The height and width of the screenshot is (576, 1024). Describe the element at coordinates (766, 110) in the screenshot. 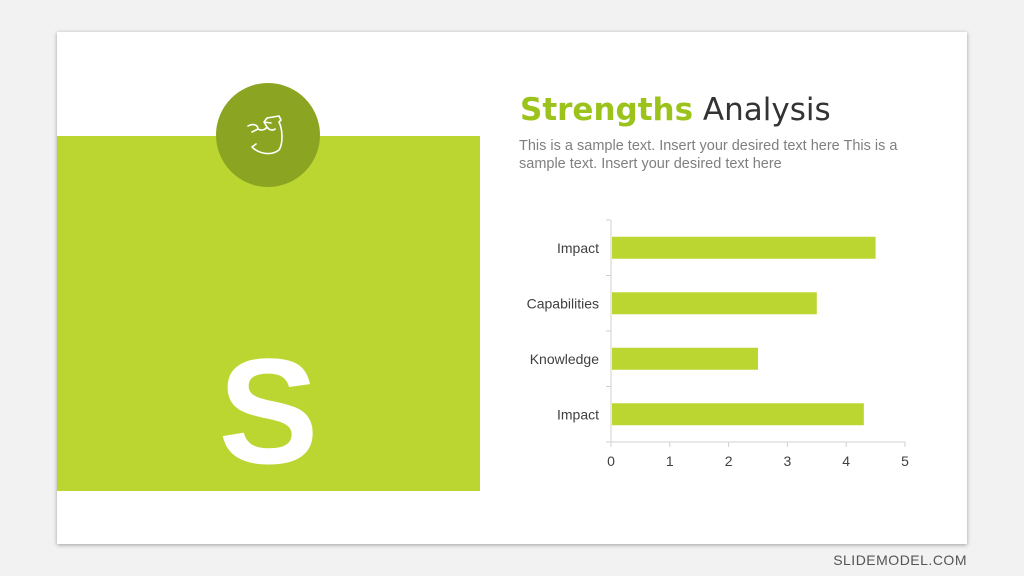

I see `title-rest: Analysis` at that location.